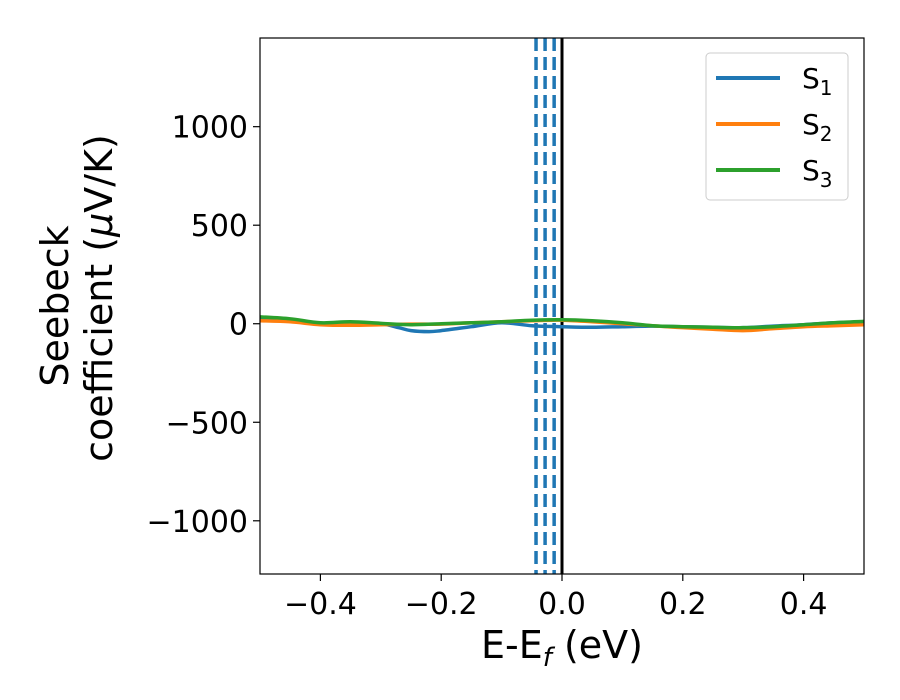 This screenshot has width=900, height=700. Describe the element at coordinates (55, 305) in the screenshot. I see `y-axis-label-line1: Seebeck` at that location.